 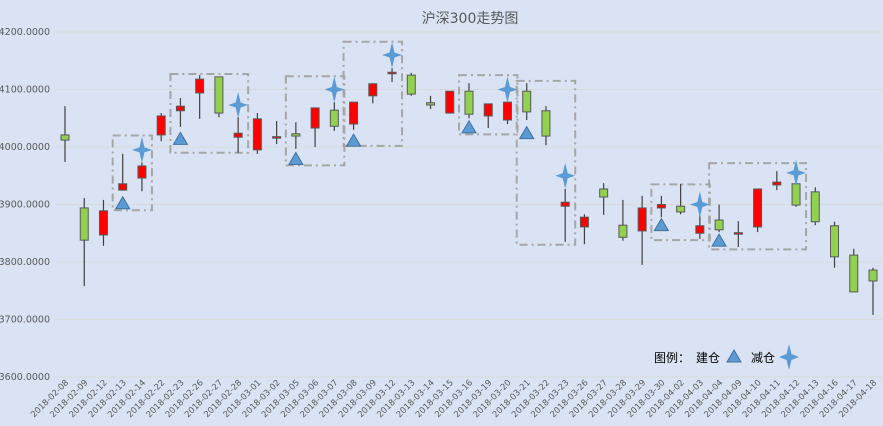 What do you see at coordinates (25, 90) in the screenshot?
I see `y-tick-label: 4100.0000` at bounding box center [25, 90].